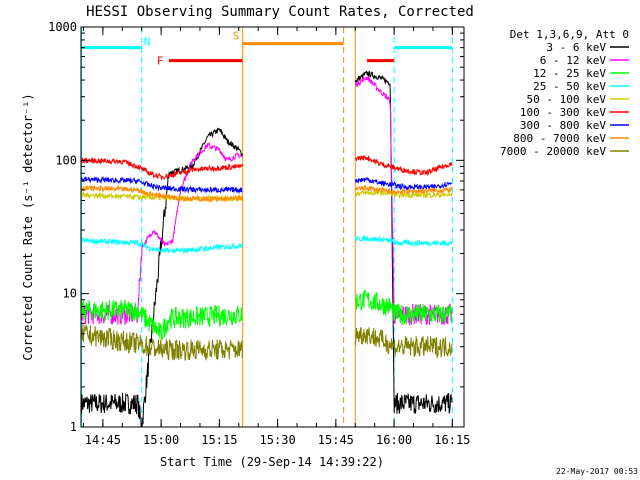 Image resolution: width=640 pixels, height=480 pixels. Describe the element at coordinates (569, 73) in the screenshot. I see `legend-label: 12 - 25 keV` at that location.